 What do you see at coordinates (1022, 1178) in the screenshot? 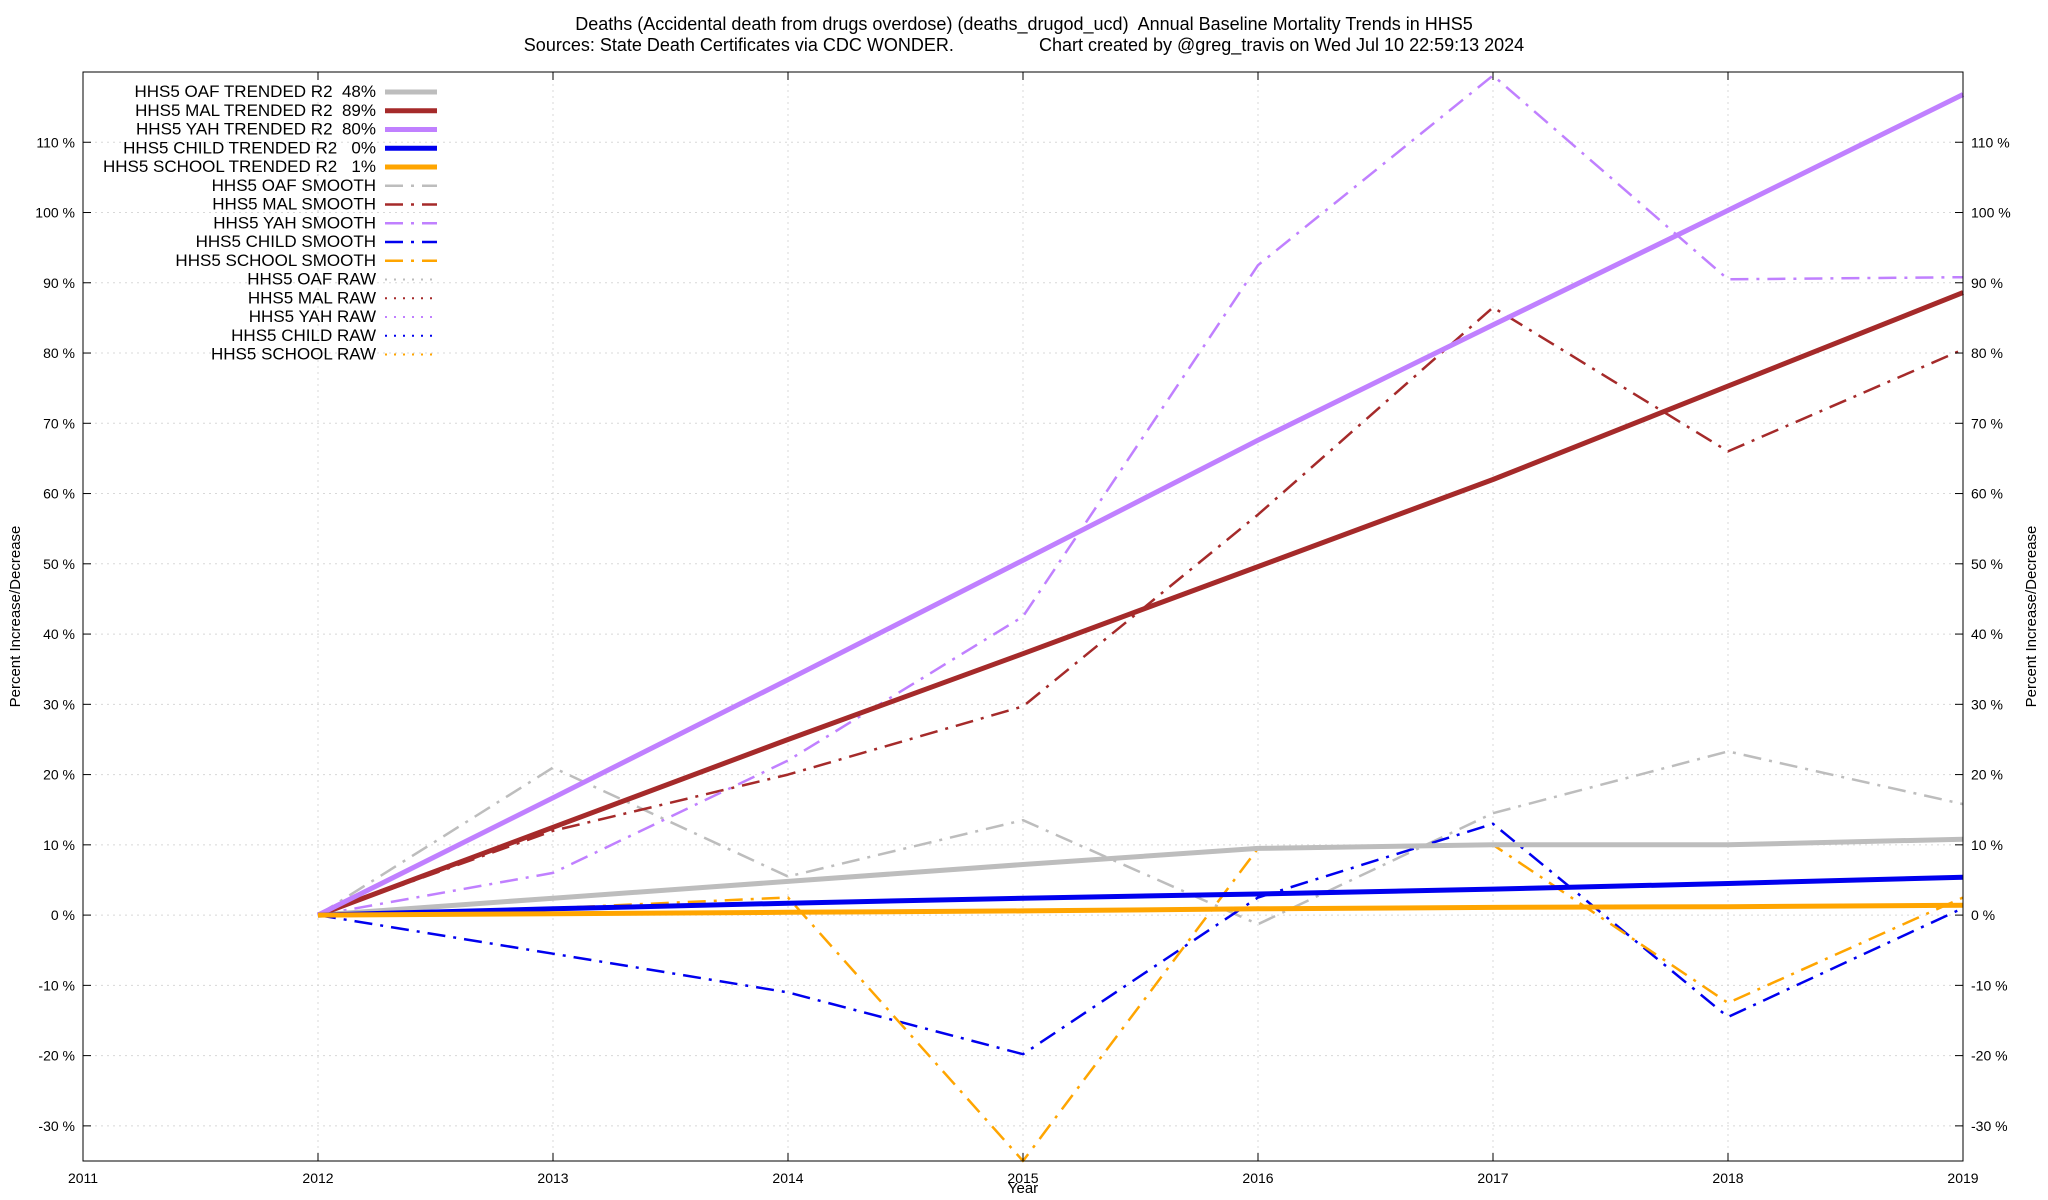
I see `x-tick-label: 2015` at bounding box center [1022, 1178].